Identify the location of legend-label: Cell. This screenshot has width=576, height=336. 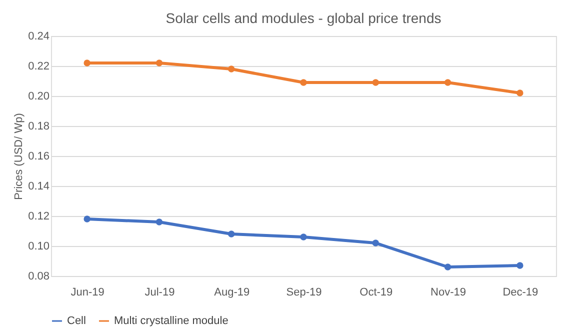
(76, 321).